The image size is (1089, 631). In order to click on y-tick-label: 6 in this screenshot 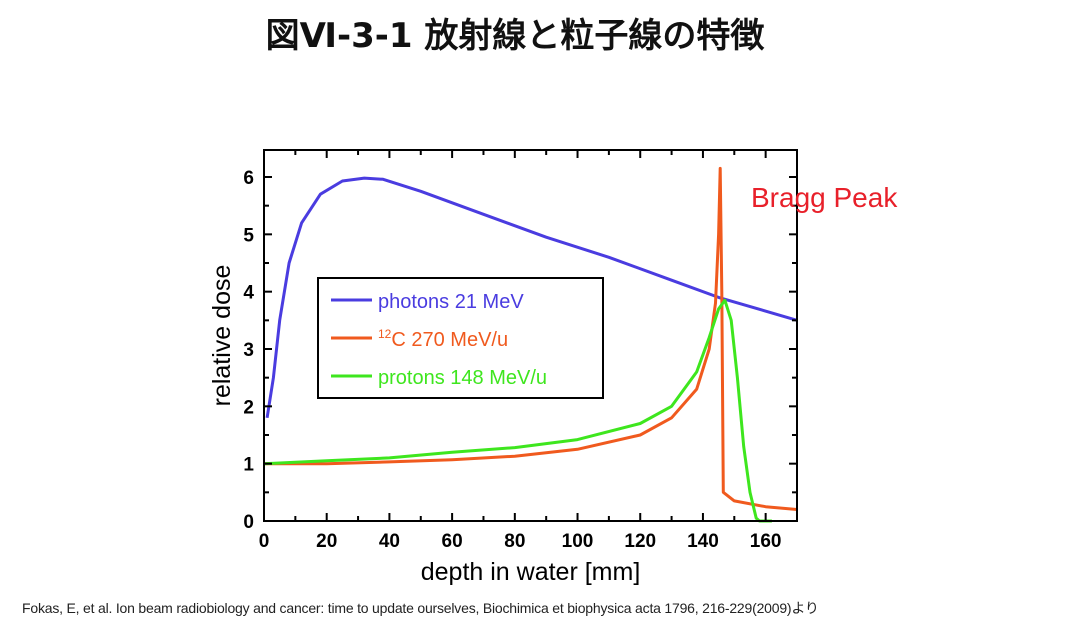, I will do `click(248, 178)`.